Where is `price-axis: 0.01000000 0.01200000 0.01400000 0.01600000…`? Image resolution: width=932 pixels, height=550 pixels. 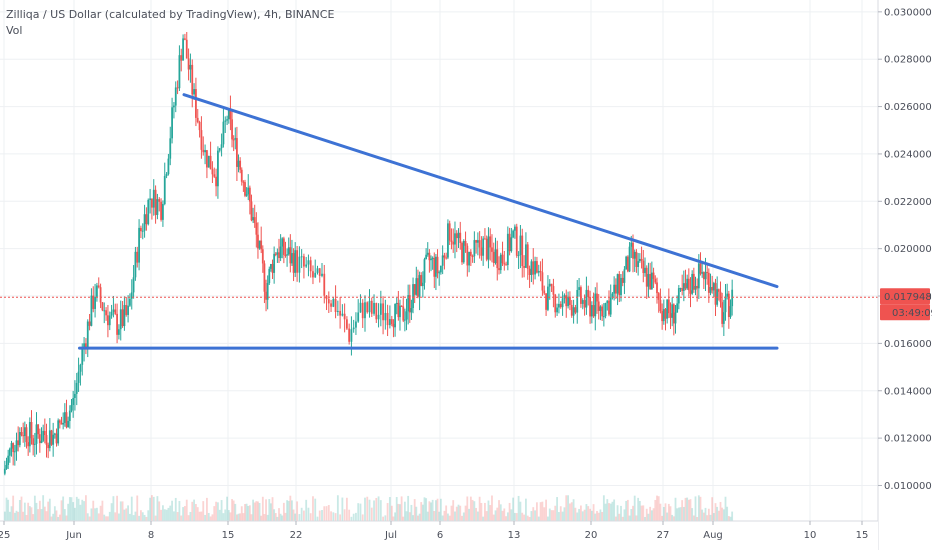
price-axis: 0.01000000 0.01200000 0.01400000 0.01600000… is located at coordinates (904, 275).